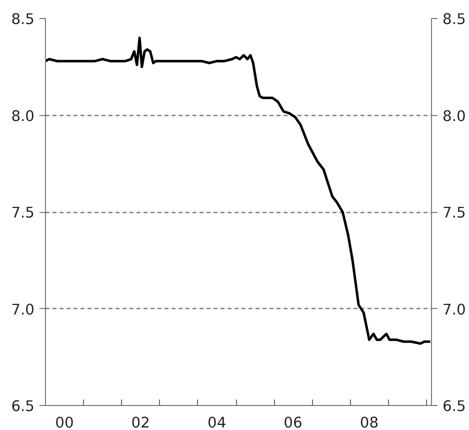 The width and height of the screenshot is (469, 430). I want to click on y2-tick-label: 7.5, so click(454, 213).